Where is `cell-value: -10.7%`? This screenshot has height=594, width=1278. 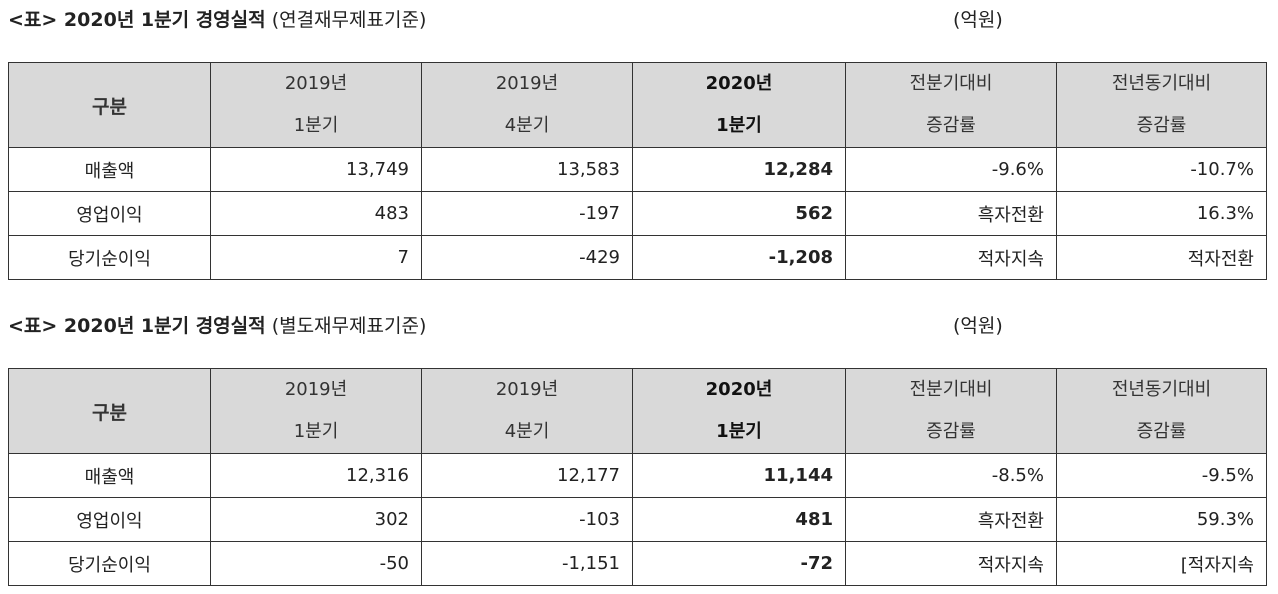 cell-value: -10.7% is located at coordinates (1161, 169).